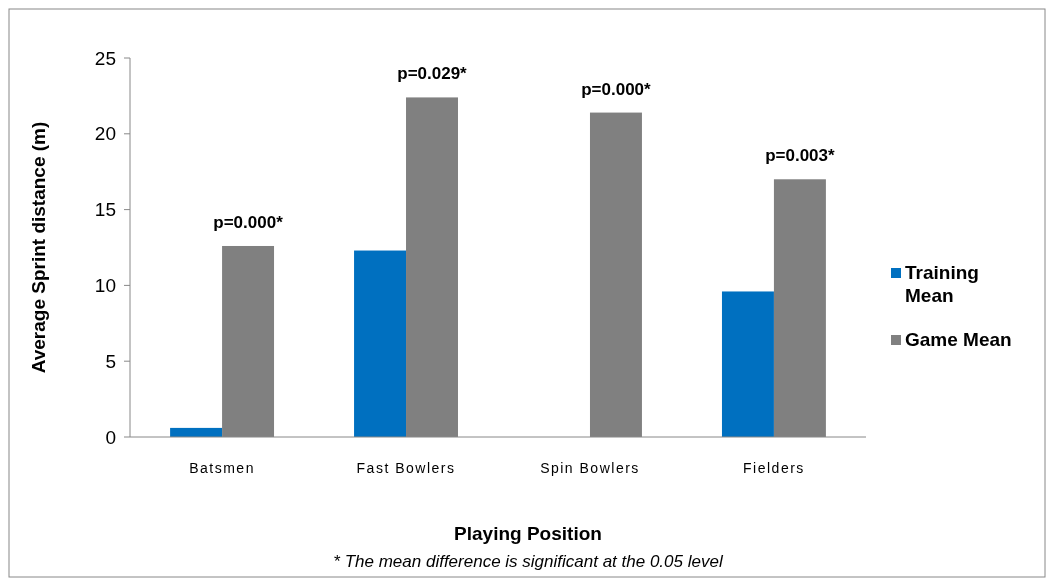 The image size is (1054, 586). I want to click on annotation: p=0.029*, so click(432, 74).